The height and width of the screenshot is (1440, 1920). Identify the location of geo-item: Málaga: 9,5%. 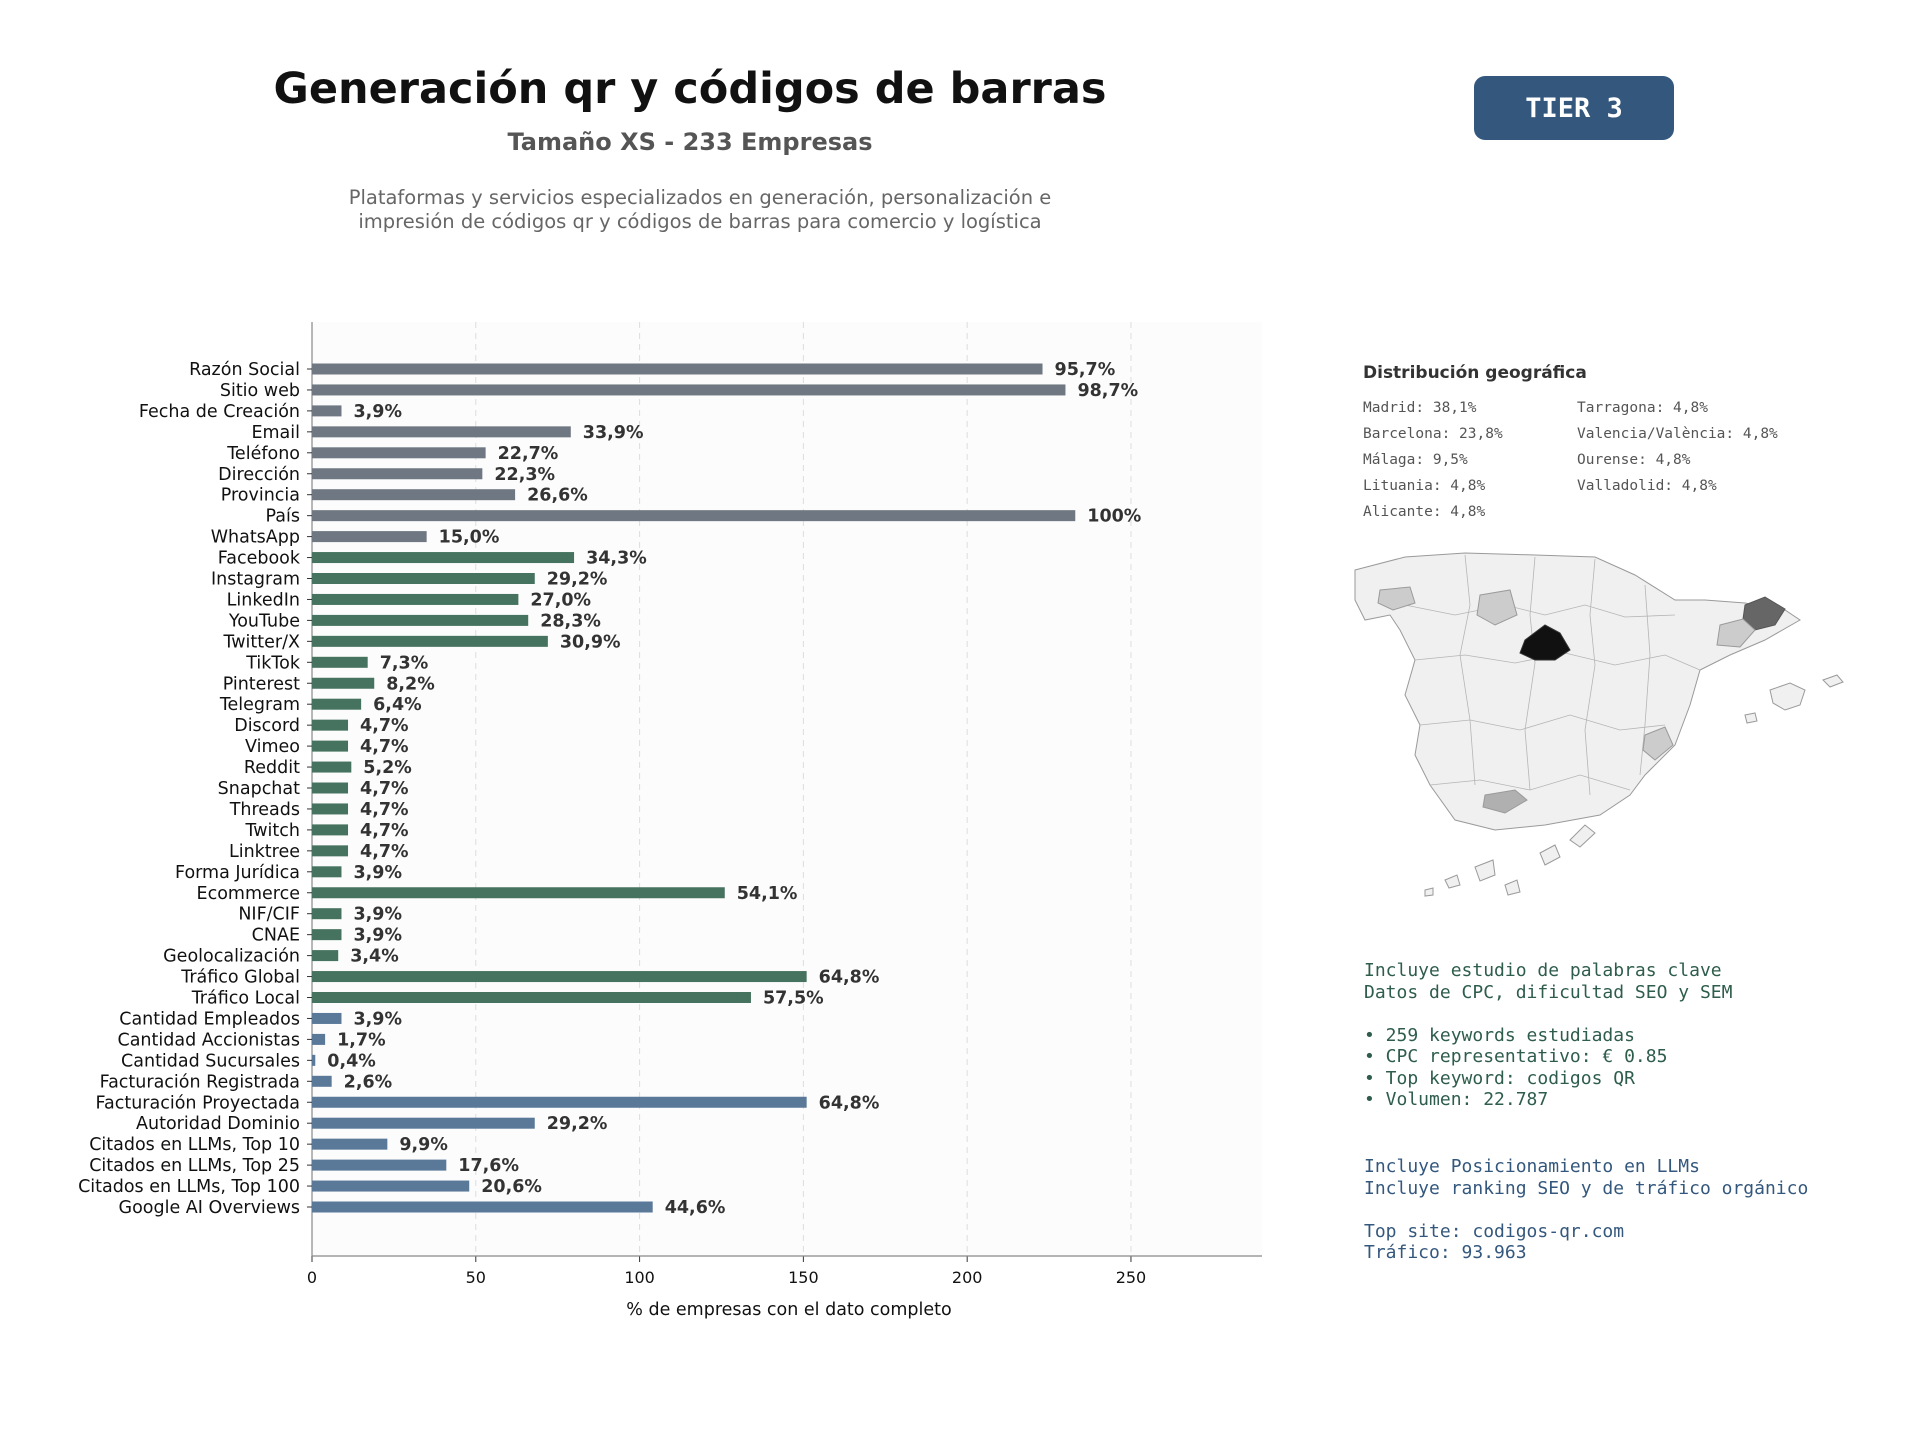
(1415, 460).